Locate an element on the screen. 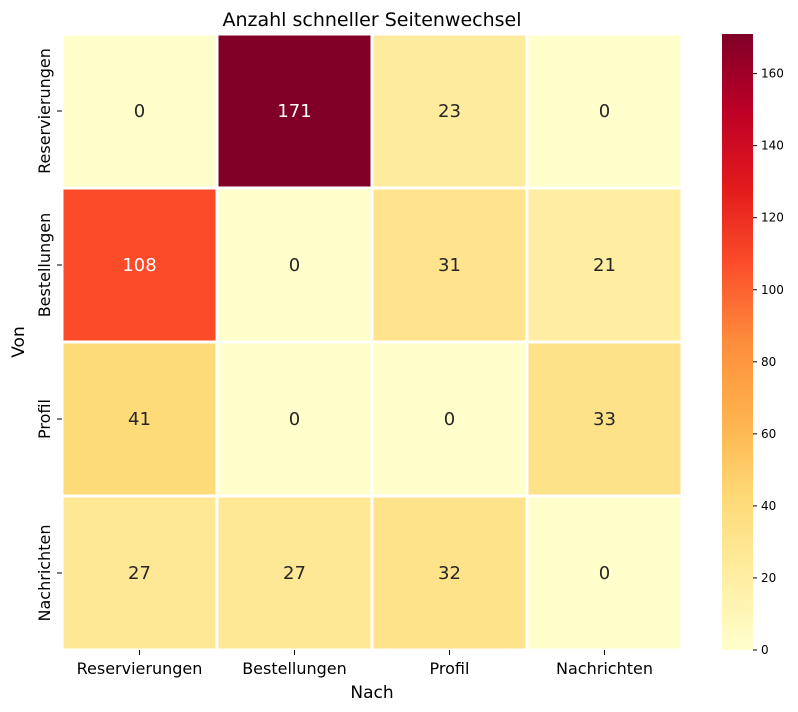 Image resolution: width=798 pixels, height=712 pixels. colorbar-tick-label: 0 is located at coordinates (765, 650).